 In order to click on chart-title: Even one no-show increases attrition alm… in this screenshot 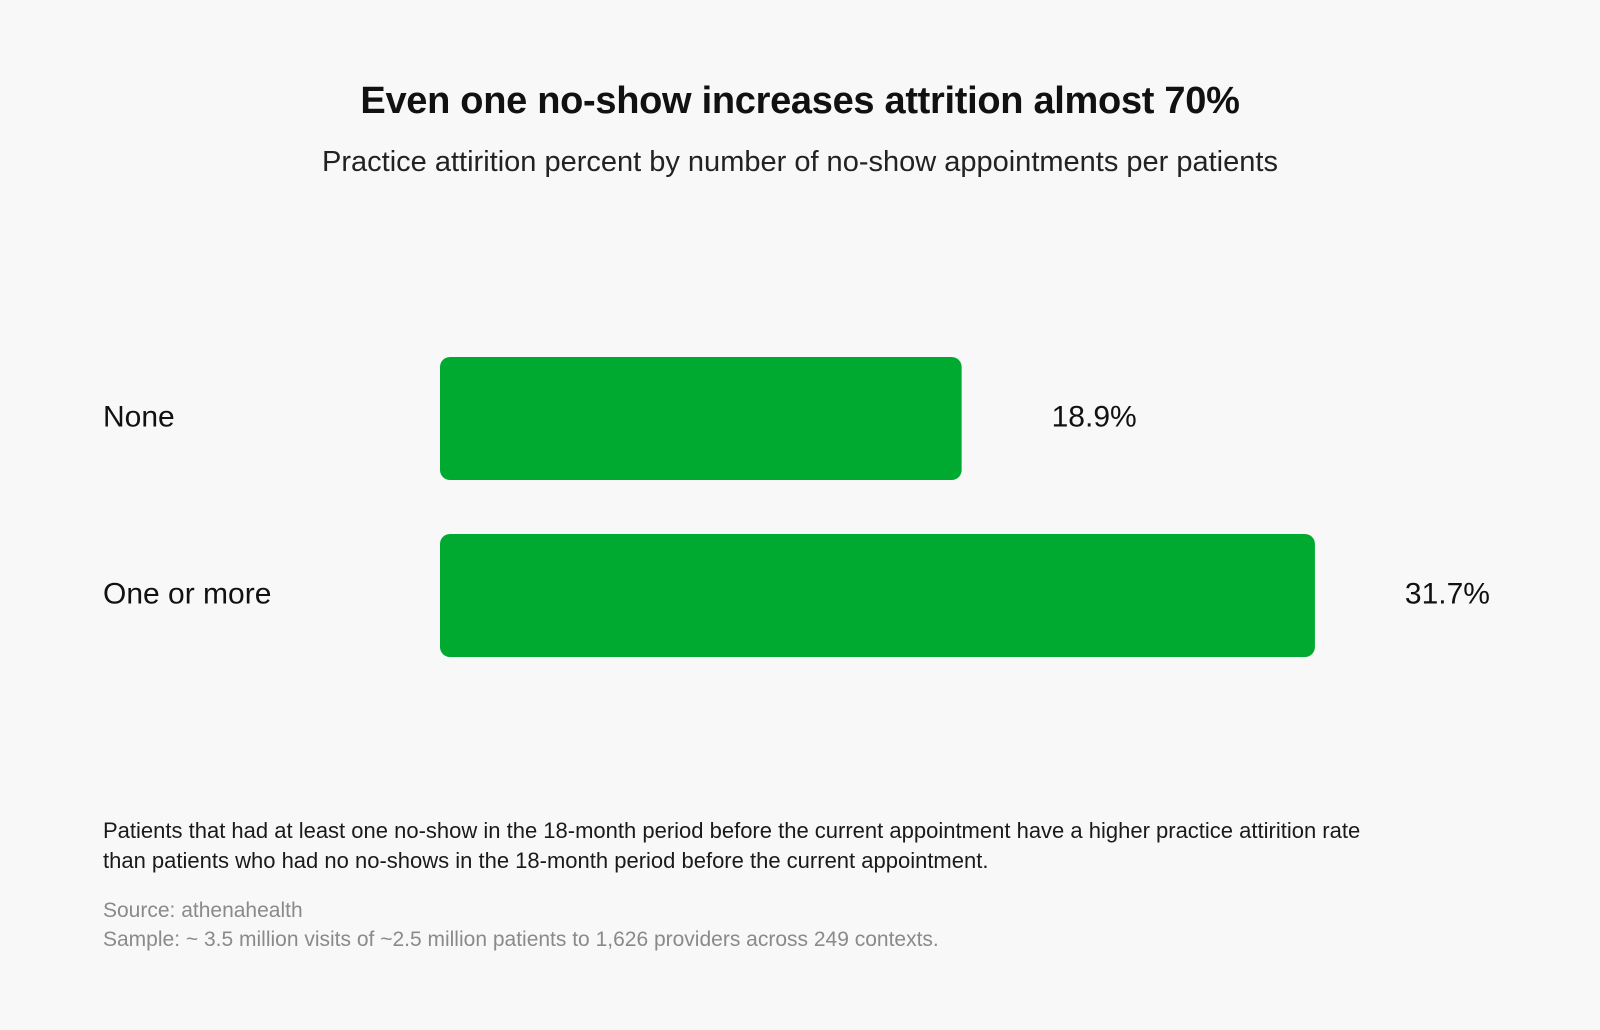, I will do `click(800, 101)`.